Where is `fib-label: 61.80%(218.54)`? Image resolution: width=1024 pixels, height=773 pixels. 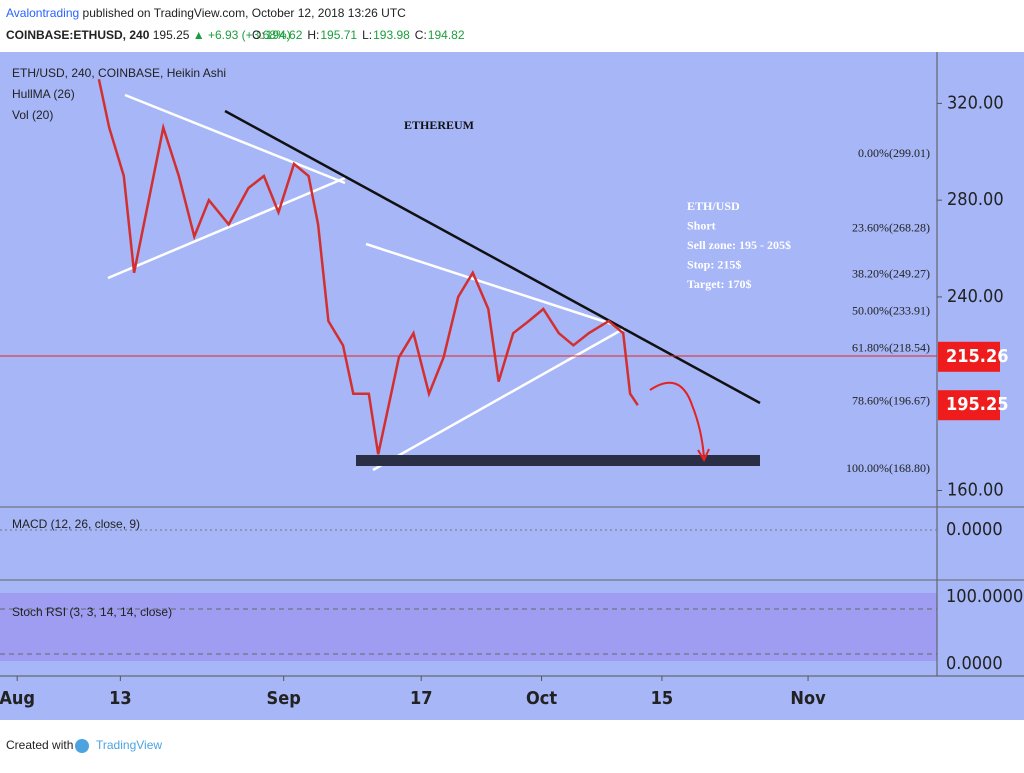
fib-label: 61.80%(218.54) is located at coordinates (891, 348).